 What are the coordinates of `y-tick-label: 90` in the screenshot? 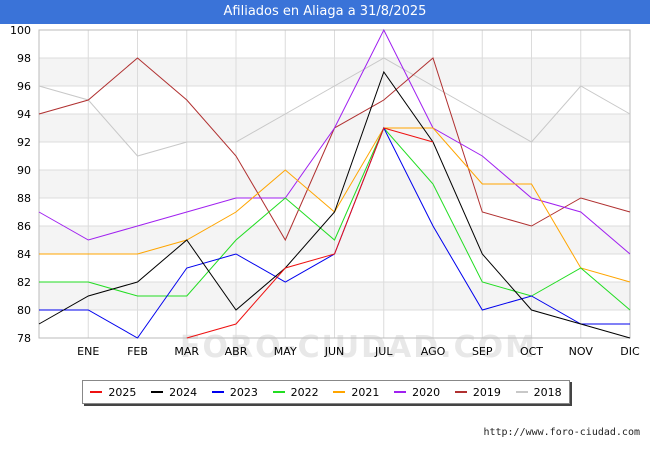 It's located at (24, 170).